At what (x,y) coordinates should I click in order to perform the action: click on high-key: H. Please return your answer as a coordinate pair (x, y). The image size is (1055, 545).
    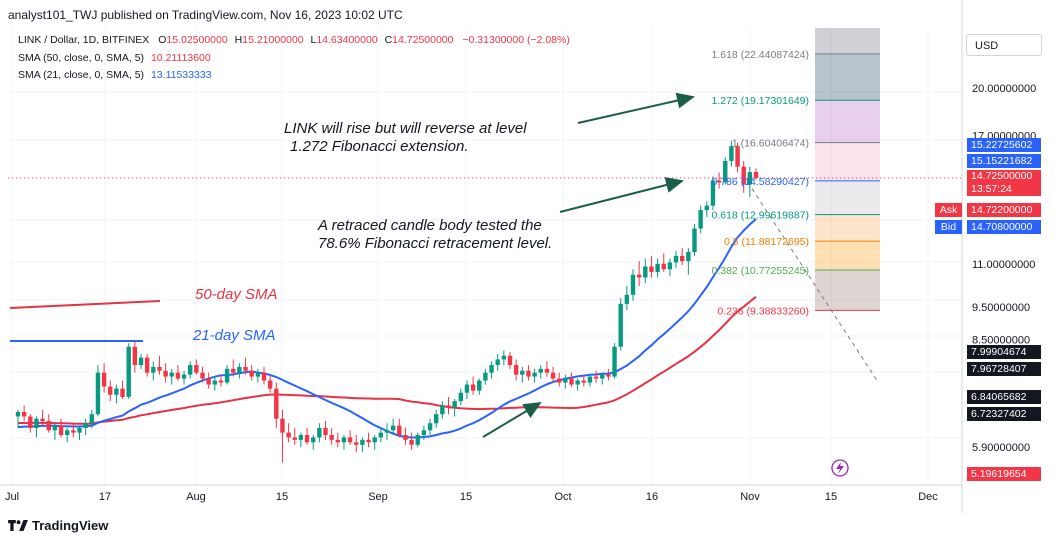
    Looking at the image, I should click on (238, 40).